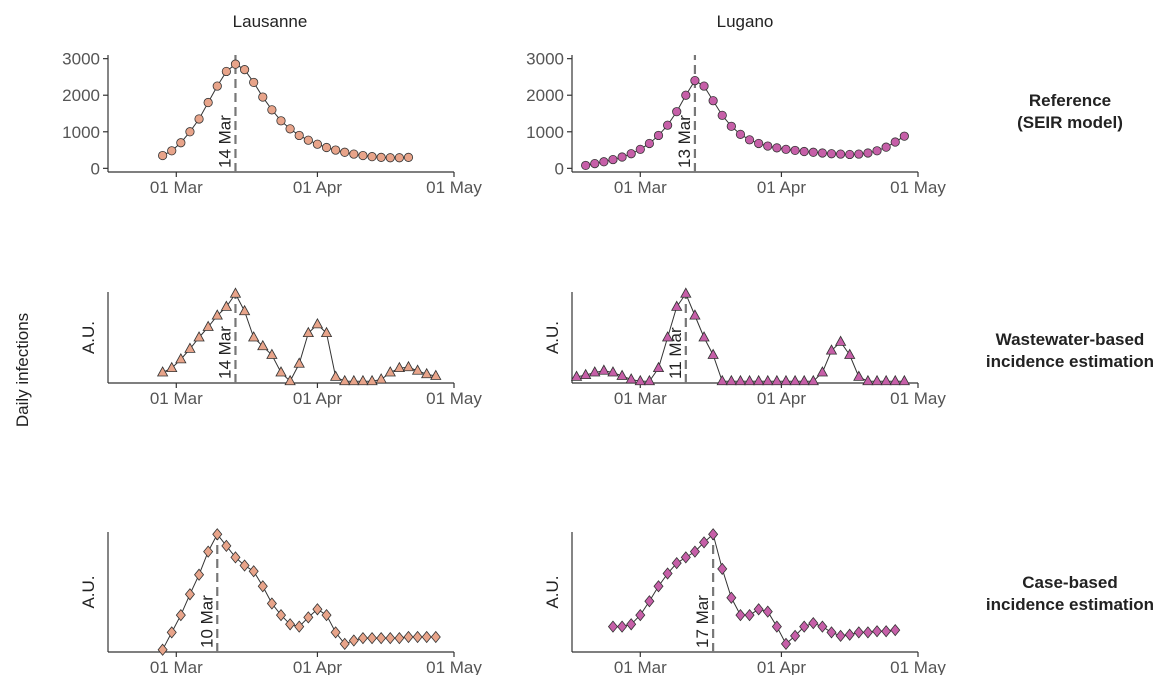  I want to click on y-tick-label: 3000, so click(545, 59).